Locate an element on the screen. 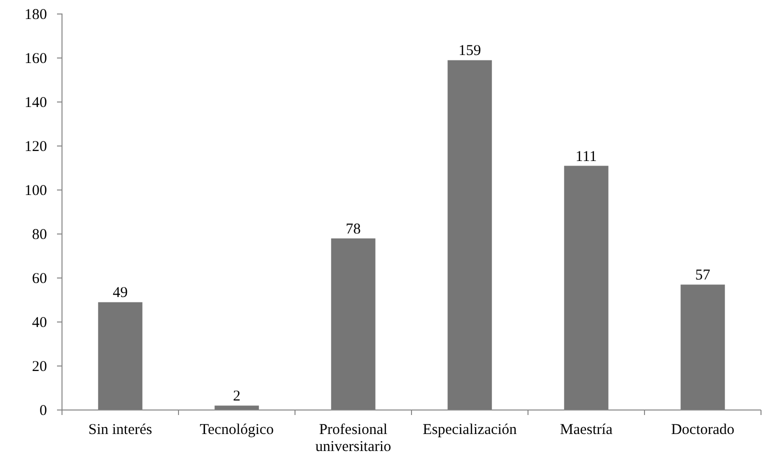 The width and height of the screenshot is (773, 466). x-tick-label: Tecnológico is located at coordinates (237, 430).